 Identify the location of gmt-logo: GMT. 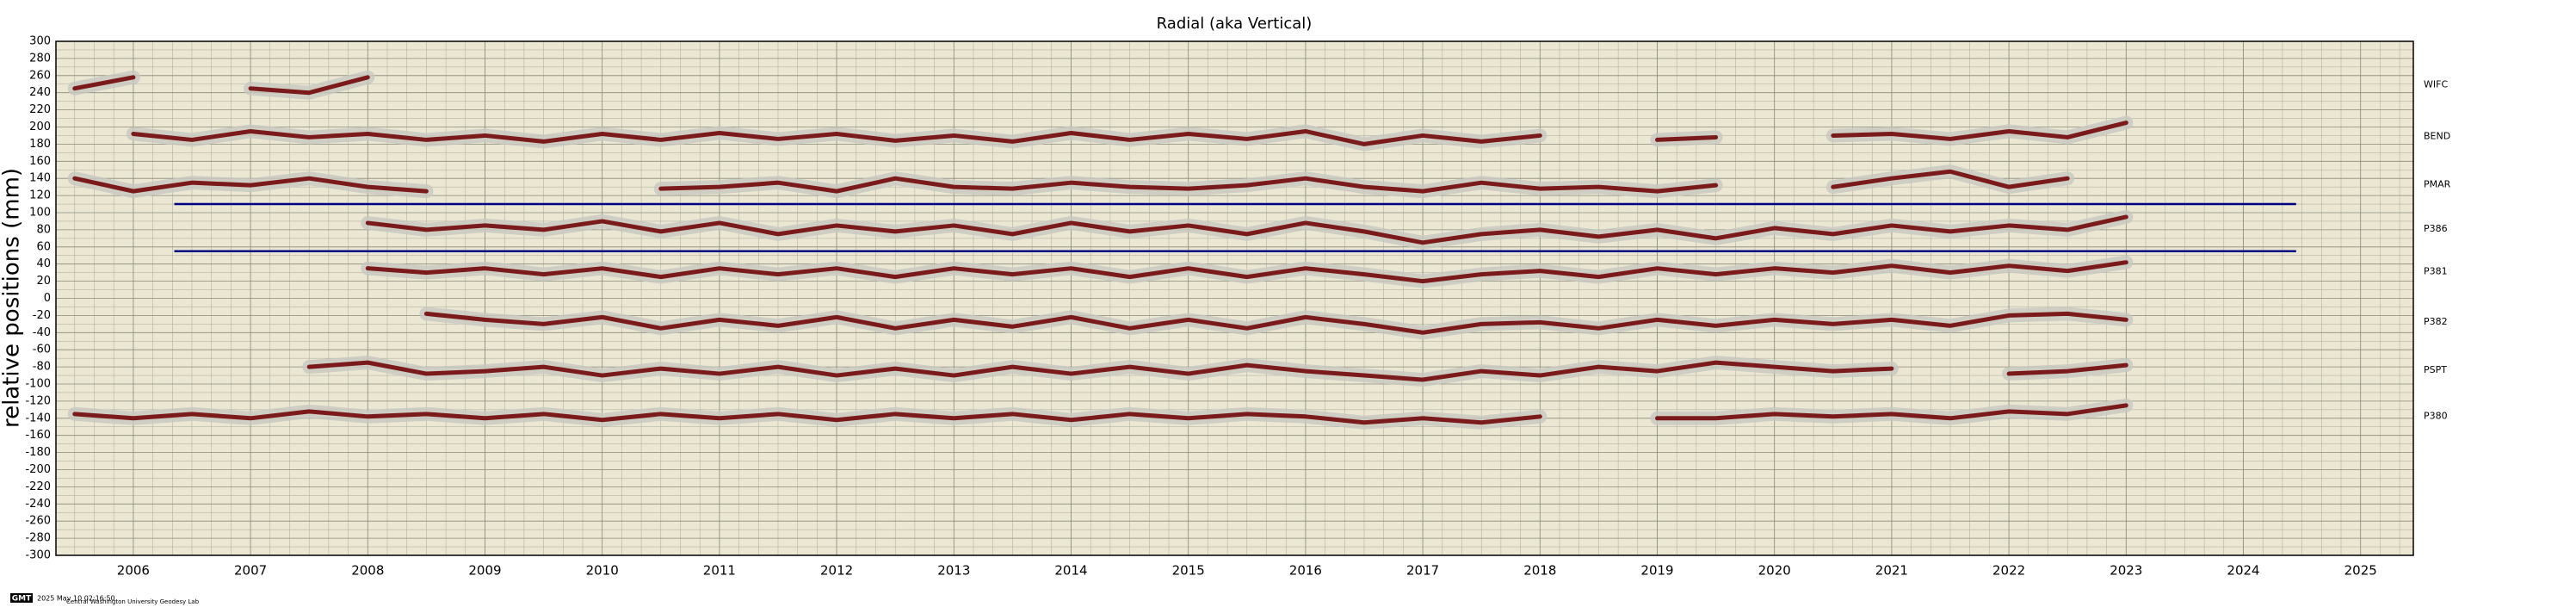
(22, 599).